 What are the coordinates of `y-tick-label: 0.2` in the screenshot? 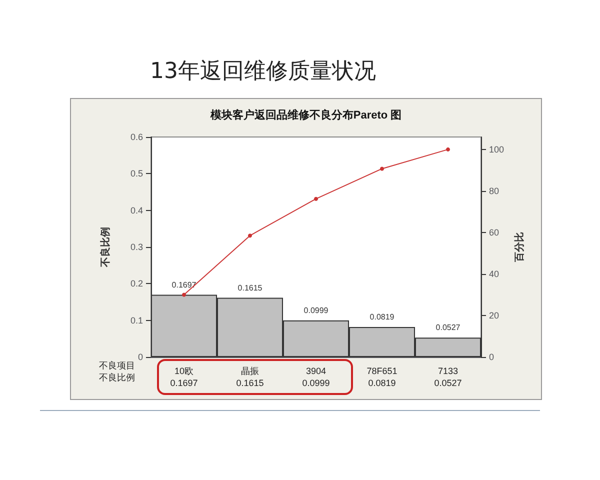 It's located at (136, 283).